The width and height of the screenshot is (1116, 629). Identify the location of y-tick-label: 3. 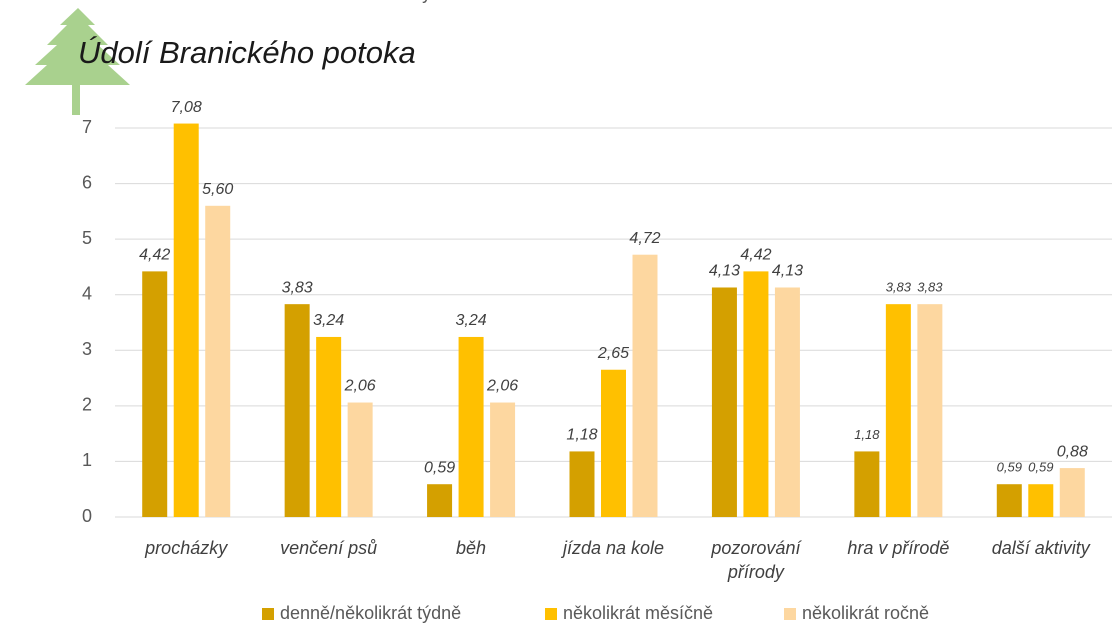
(87, 349).